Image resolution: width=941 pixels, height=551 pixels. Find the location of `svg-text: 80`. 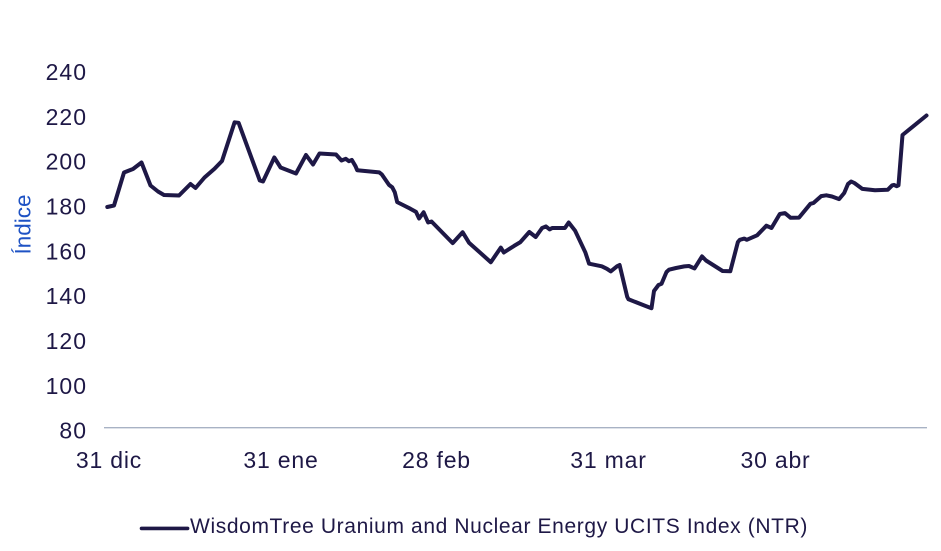

svg-text: 80 is located at coordinates (73, 431).